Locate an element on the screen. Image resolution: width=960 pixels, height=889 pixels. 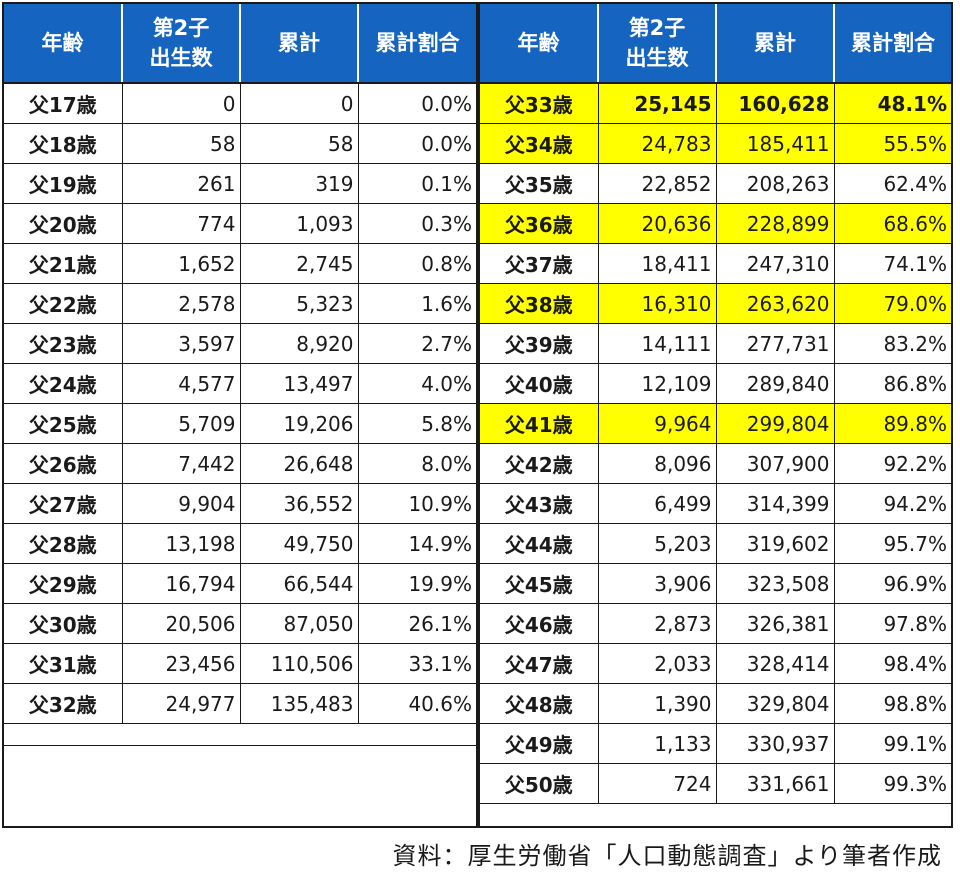
ratio-cell: 0.1% is located at coordinates (417, 183).